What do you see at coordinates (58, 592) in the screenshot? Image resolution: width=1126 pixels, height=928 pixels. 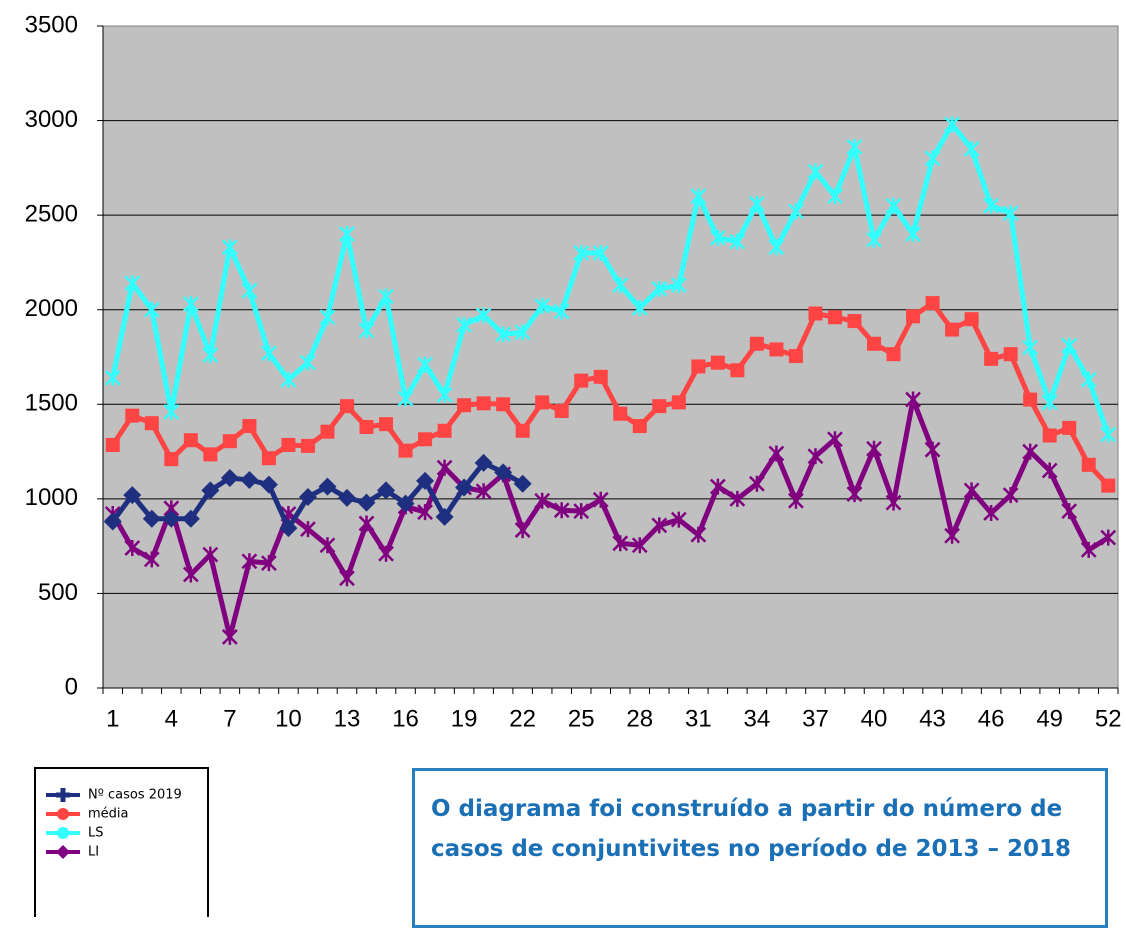 I see `y-tick-label: 500` at bounding box center [58, 592].